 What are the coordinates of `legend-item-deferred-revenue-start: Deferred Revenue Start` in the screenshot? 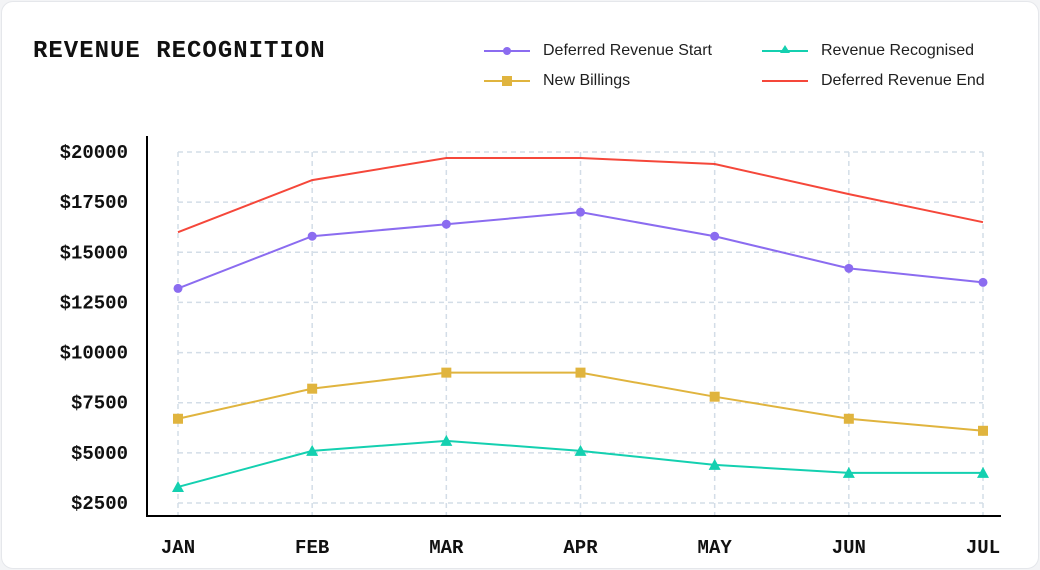 It's located at (597, 51).